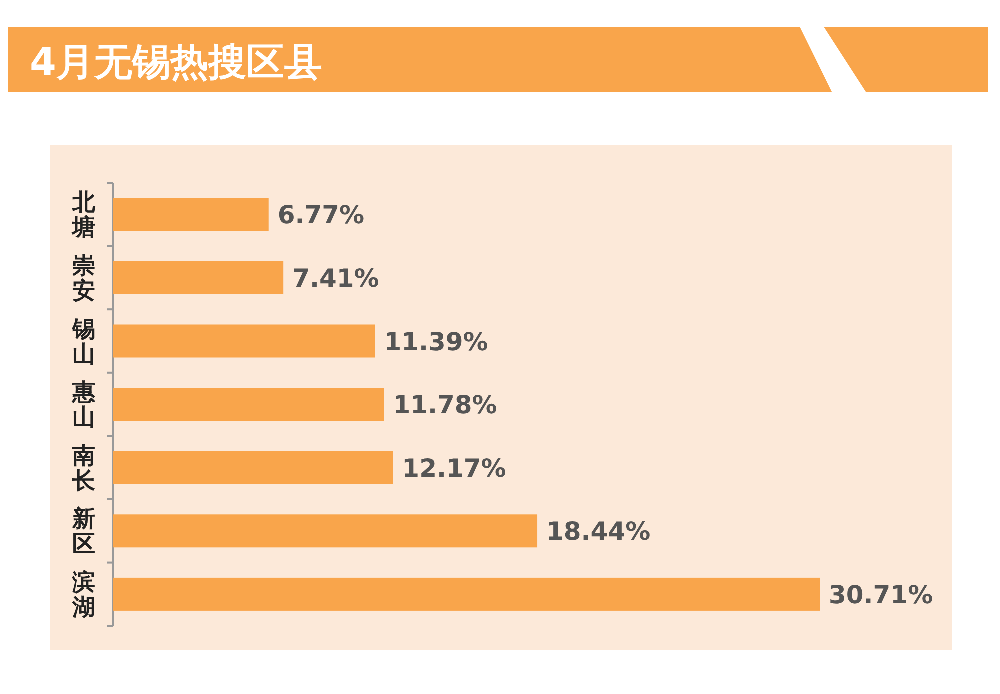 The width and height of the screenshot is (1000, 694). Describe the element at coordinates (598, 531) in the screenshot. I see `data-label: 18.44%` at that location.